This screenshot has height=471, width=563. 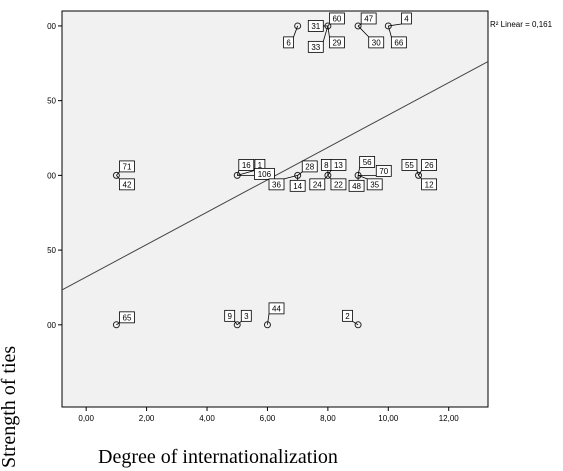 What do you see at coordinates (338, 184) in the screenshot?
I see `point-label: 22` at bounding box center [338, 184].